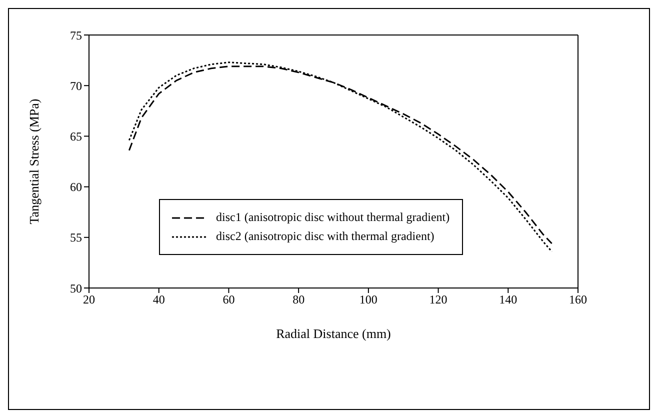 The height and width of the screenshot is (419, 657). What do you see at coordinates (76, 237) in the screenshot?
I see `y-tick-label: 55` at bounding box center [76, 237].